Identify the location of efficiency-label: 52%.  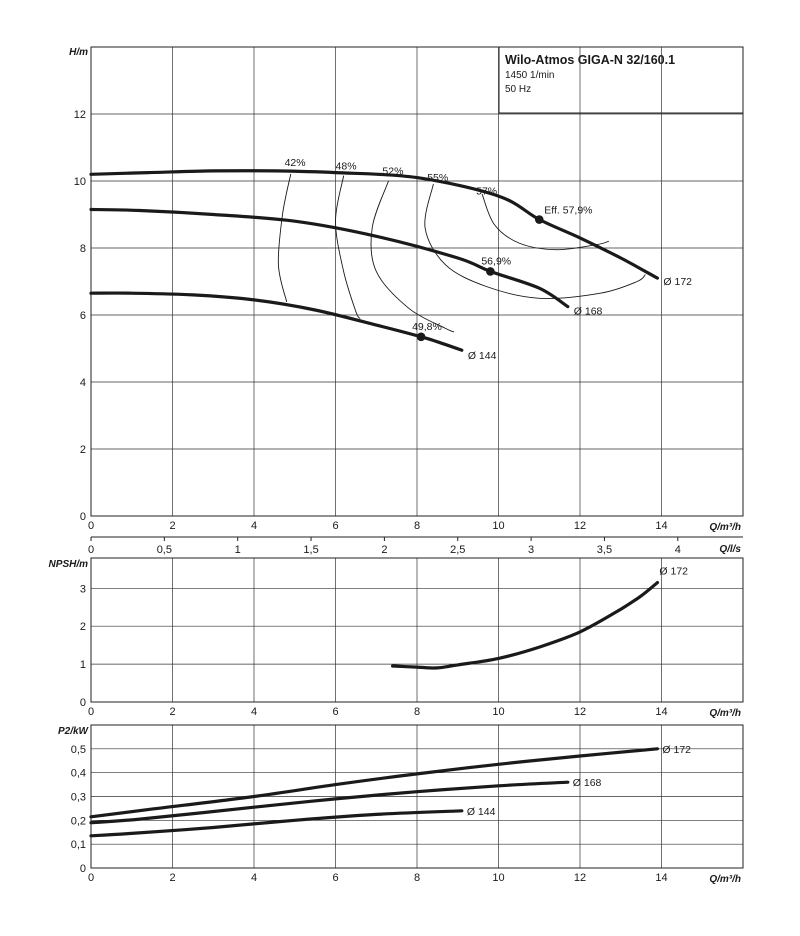
(392, 171).